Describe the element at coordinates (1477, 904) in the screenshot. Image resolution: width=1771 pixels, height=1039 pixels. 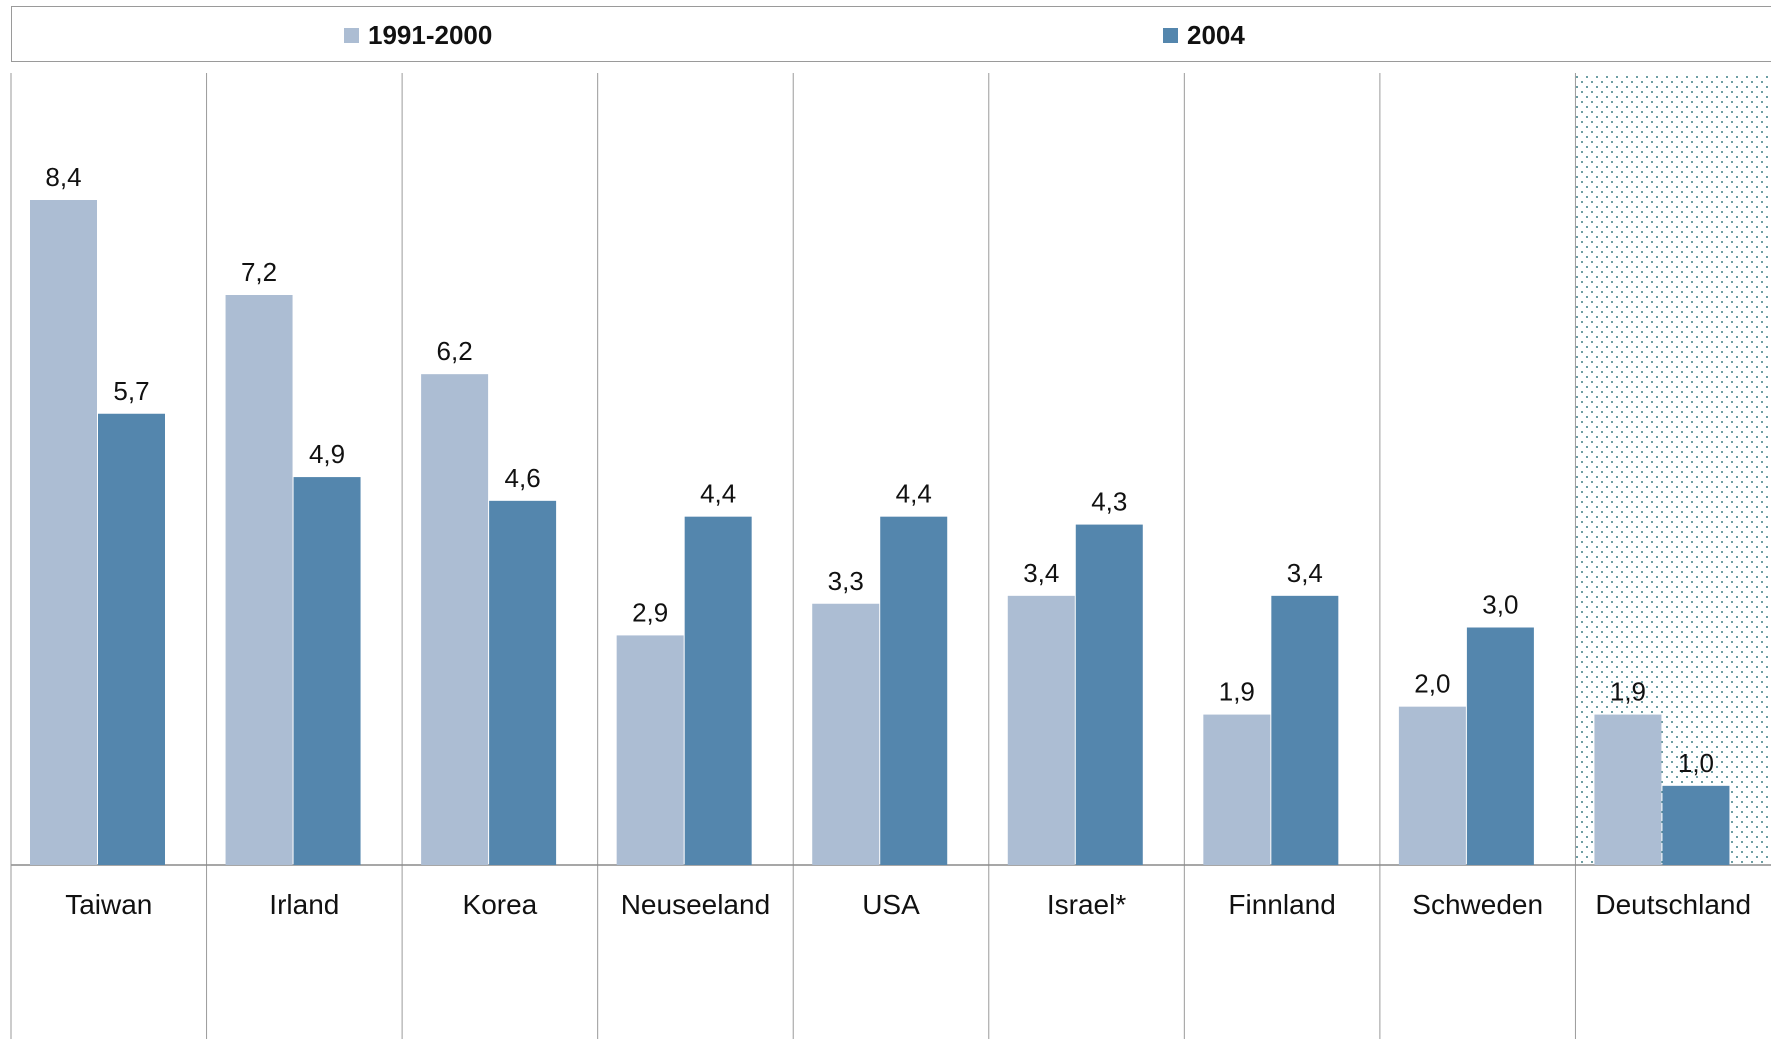
I see `category-label-schweden: Schweden` at that location.